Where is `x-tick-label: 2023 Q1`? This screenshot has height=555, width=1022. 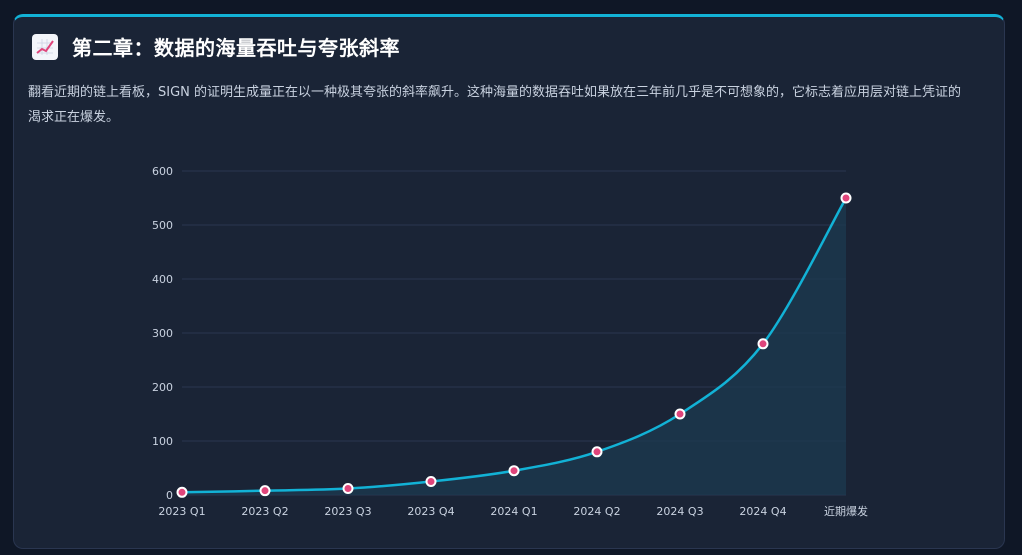 x-tick-label: 2023 Q1 is located at coordinates (181, 511).